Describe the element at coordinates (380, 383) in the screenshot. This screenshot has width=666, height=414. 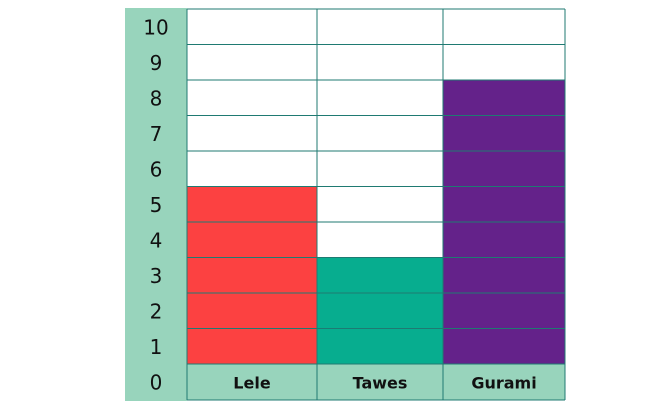
I see `x-tick-label: Tawes` at that location.